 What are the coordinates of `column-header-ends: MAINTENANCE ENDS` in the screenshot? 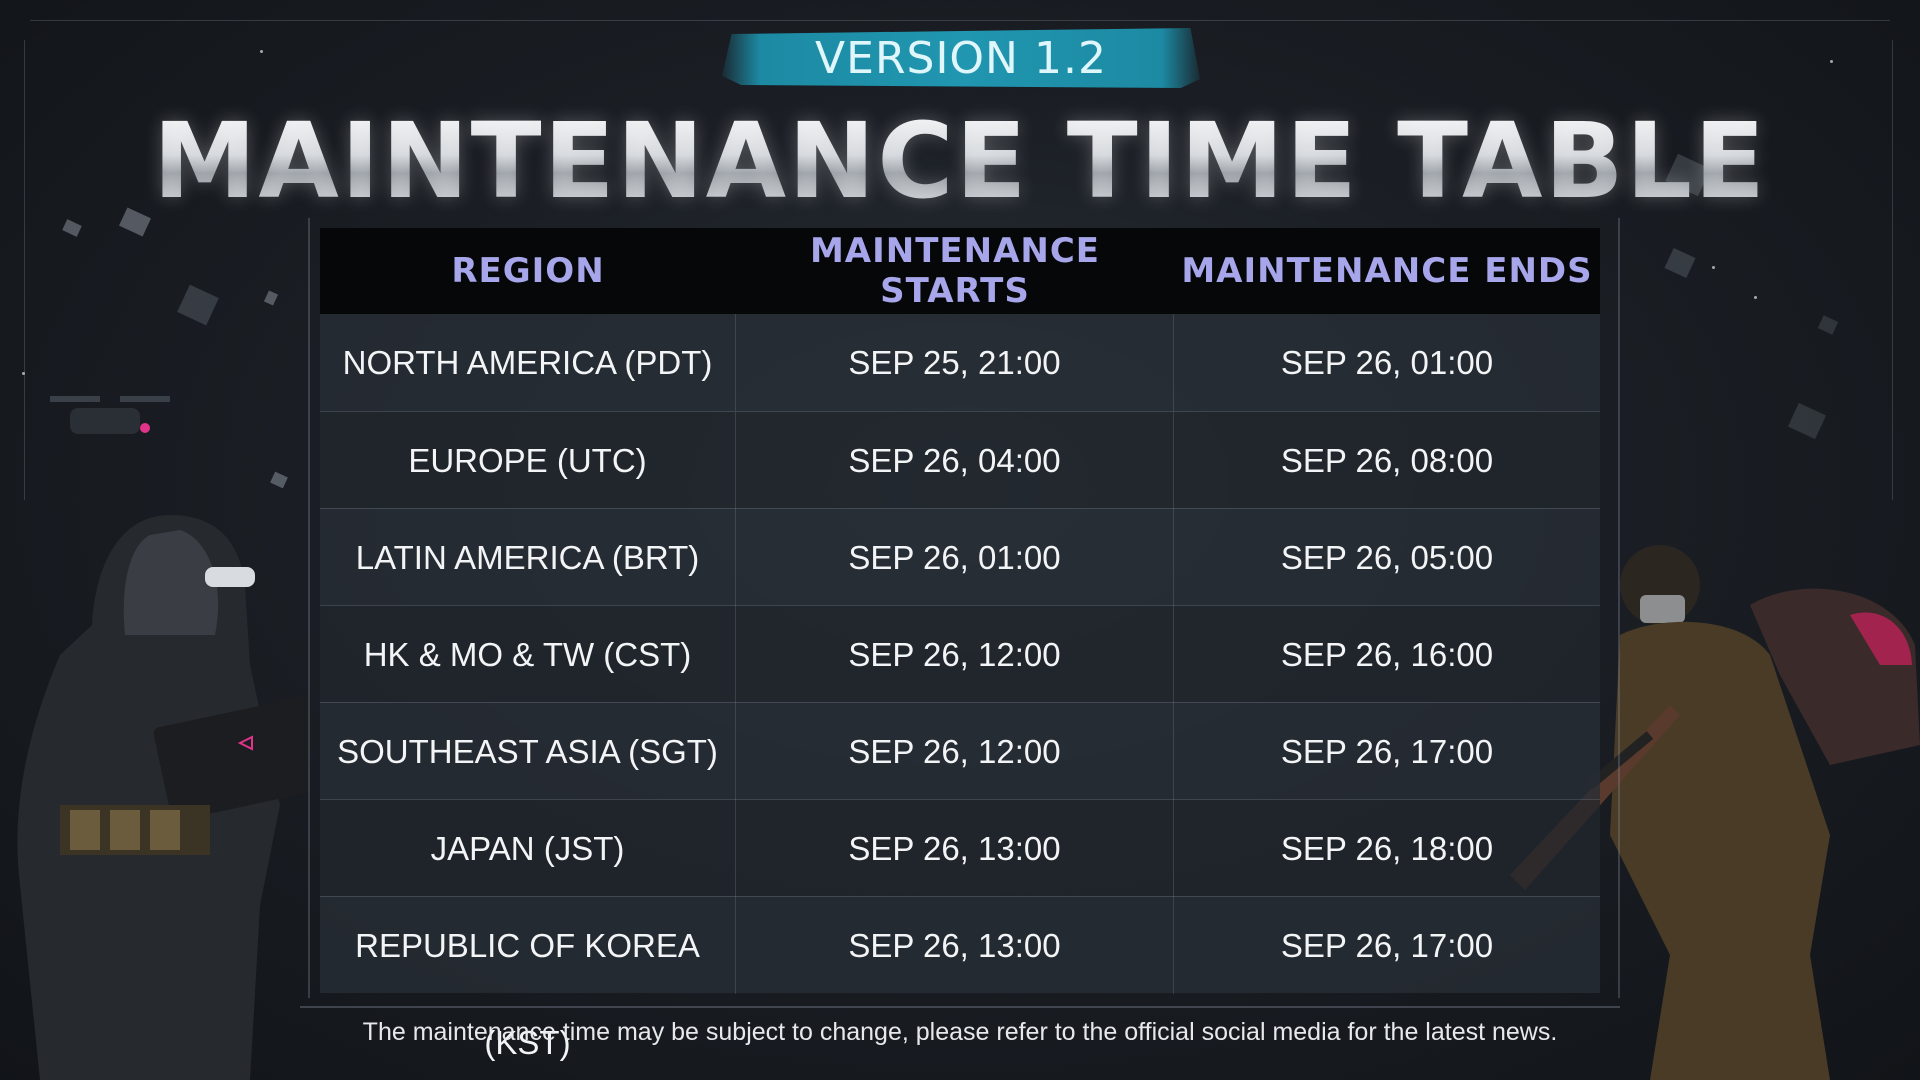 It's located at (1387, 271).